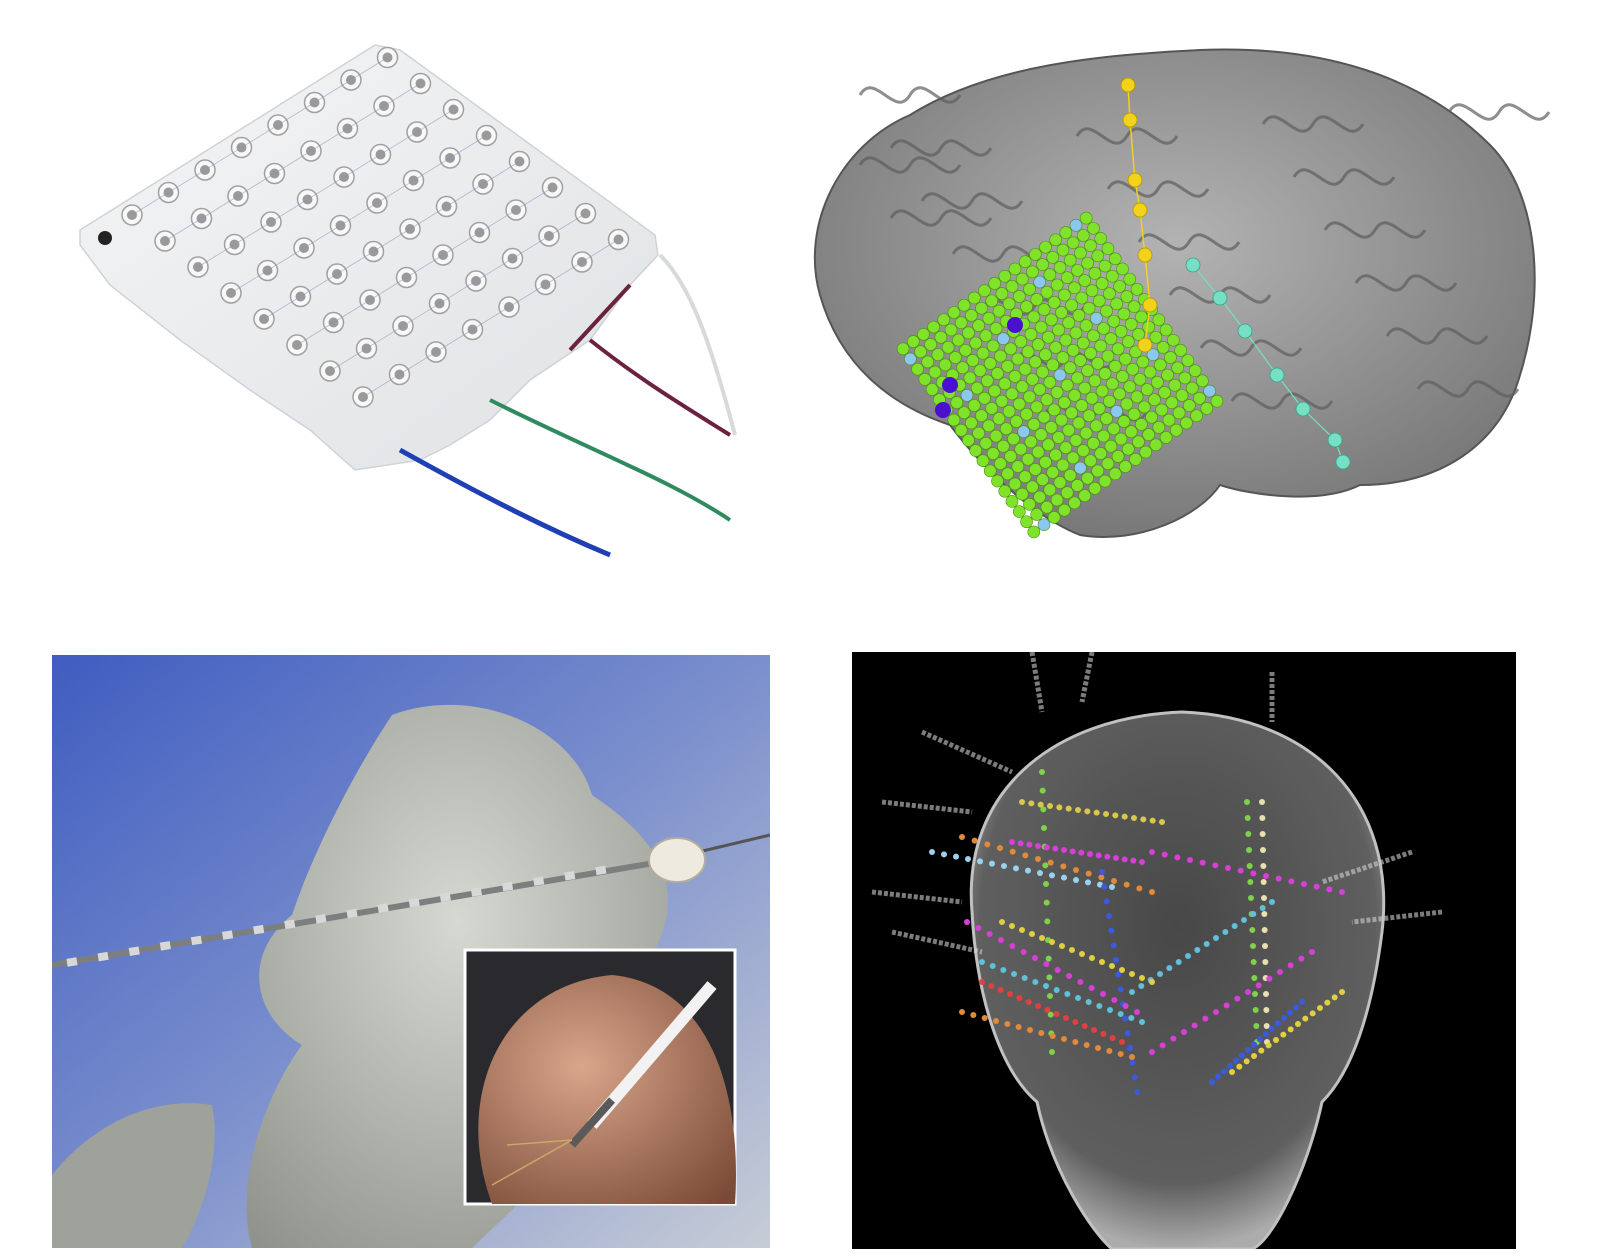 The height and width of the screenshot is (1259, 1603). Describe the element at coordinates (1220, 298) in the screenshot. I see `teal-strip-electrode` at that location.